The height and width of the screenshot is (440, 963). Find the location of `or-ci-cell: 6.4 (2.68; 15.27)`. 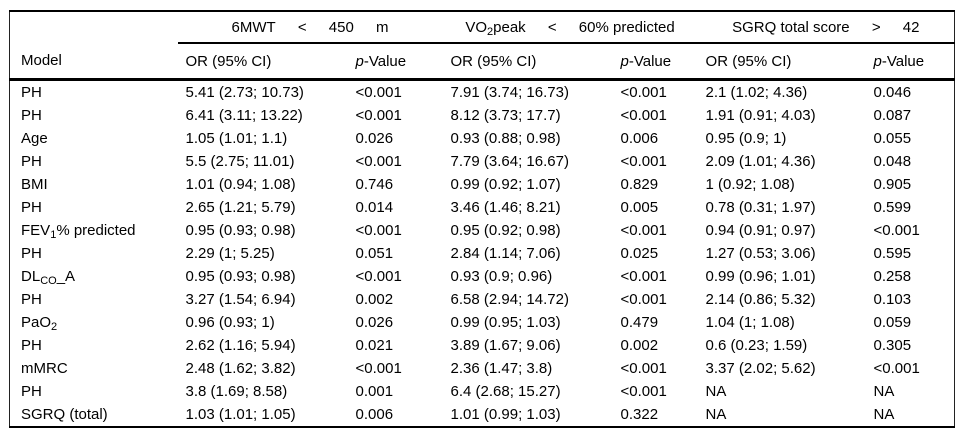

or-ci-cell: 6.4 (2.68; 15.27) is located at coordinates (505, 391).